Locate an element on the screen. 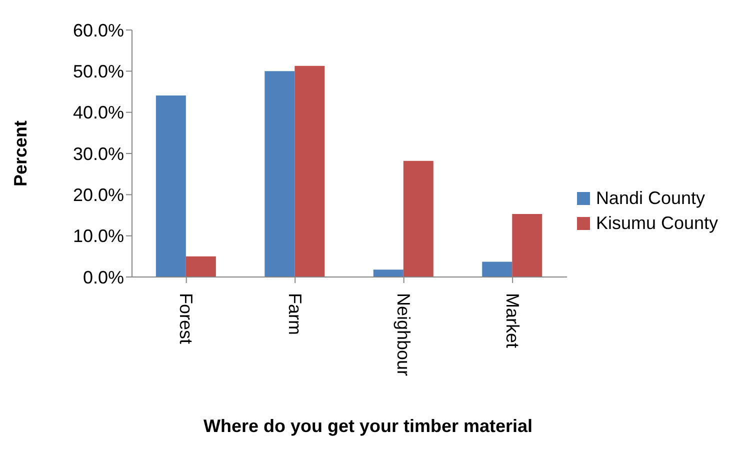 This screenshot has height=454, width=737. x-tick-label: Market is located at coordinates (512, 320).